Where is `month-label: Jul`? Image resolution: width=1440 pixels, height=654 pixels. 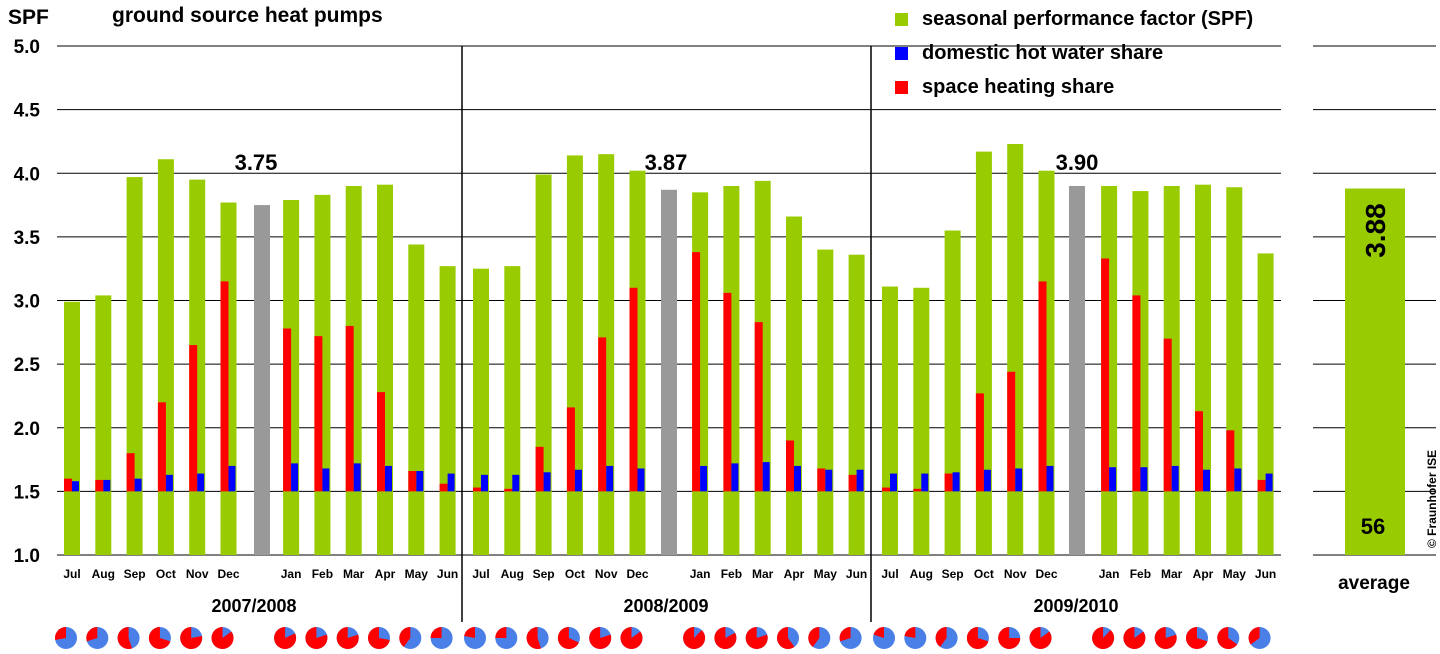 month-label: Jul is located at coordinates (480, 574).